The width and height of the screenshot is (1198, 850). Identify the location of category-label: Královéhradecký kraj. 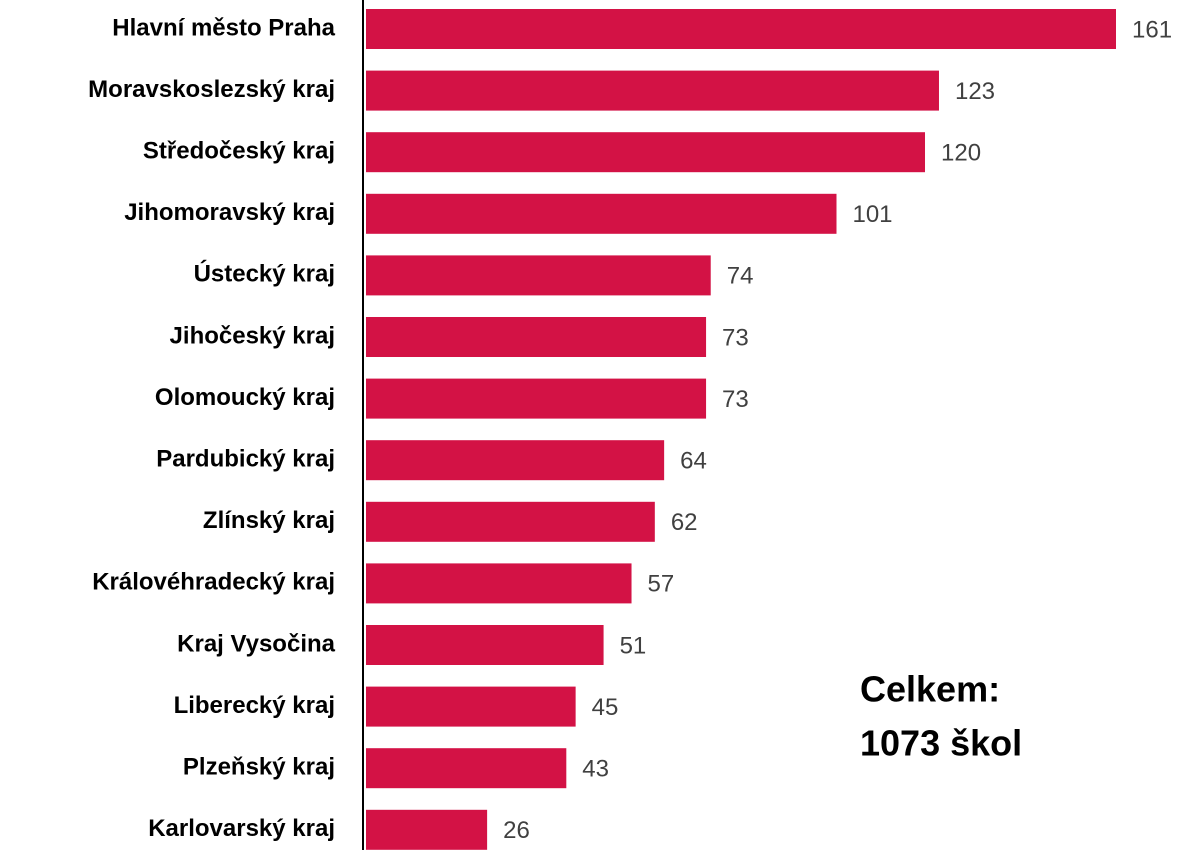
(213, 582).